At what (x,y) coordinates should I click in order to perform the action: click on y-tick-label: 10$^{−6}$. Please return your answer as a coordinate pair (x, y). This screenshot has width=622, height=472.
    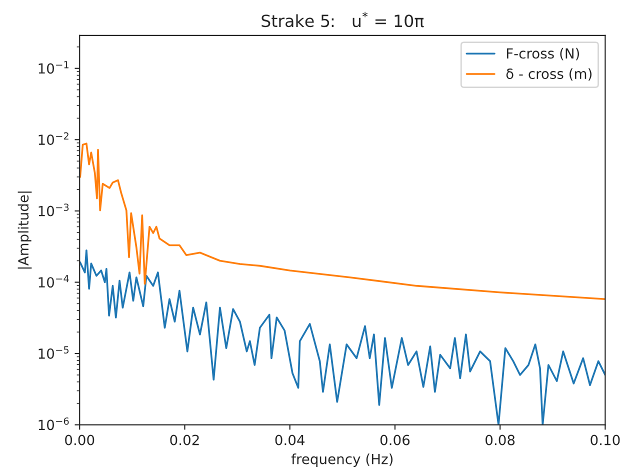
    Looking at the image, I should click on (53, 423).